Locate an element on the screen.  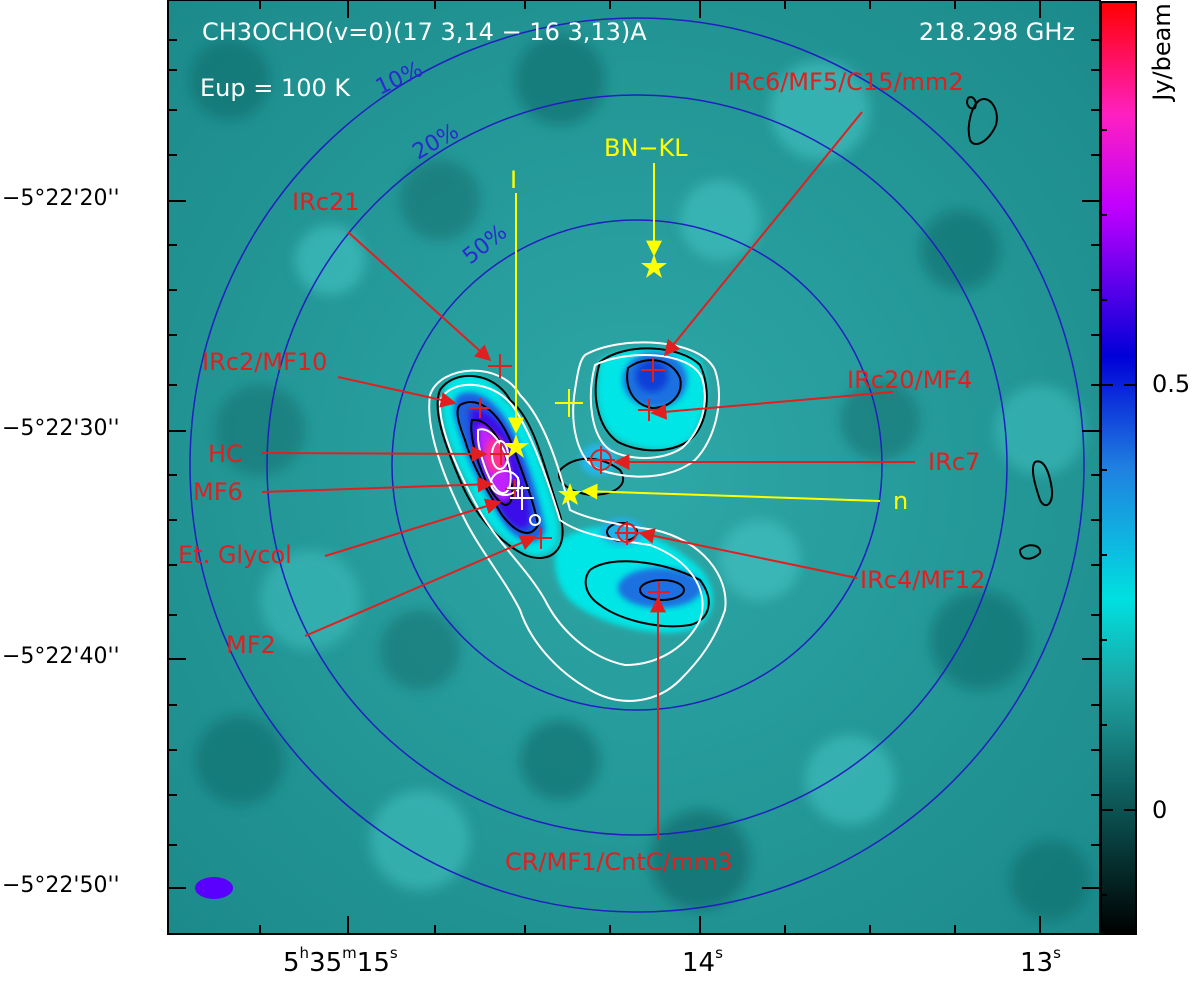
ra-label-14: 14s is located at coordinates (702, 961).